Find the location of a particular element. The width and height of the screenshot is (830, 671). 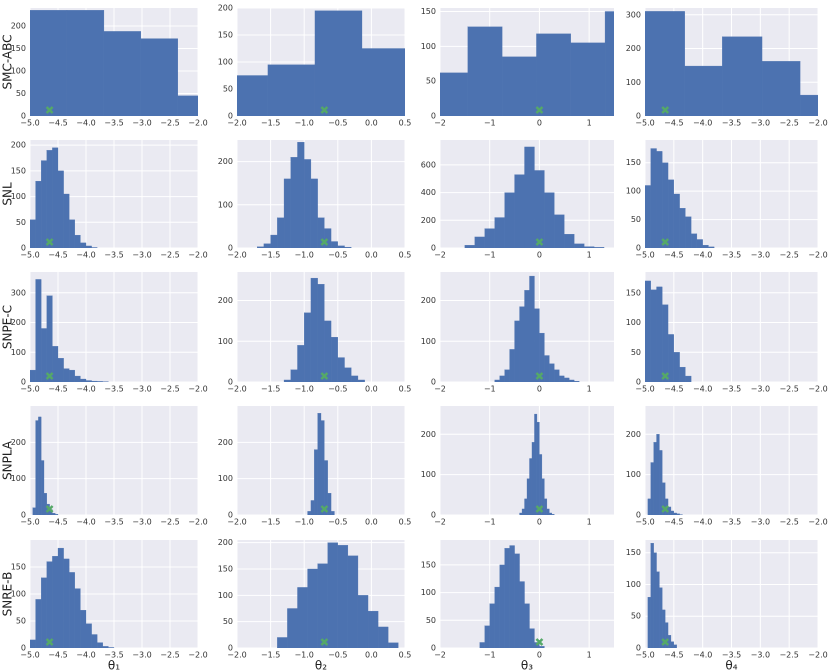

x-tick-label: −3.5 is located at coordinates (113, 389).